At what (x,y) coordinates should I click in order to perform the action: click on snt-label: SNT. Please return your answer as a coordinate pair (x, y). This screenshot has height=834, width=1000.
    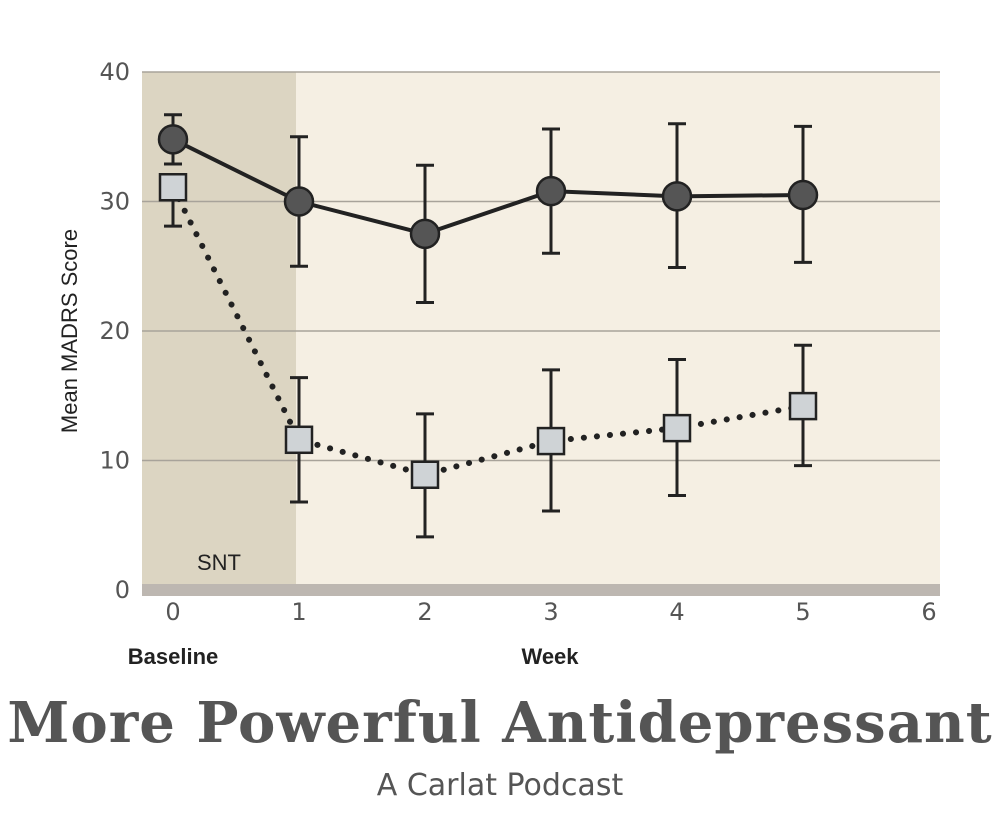
    Looking at the image, I should click on (219, 562).